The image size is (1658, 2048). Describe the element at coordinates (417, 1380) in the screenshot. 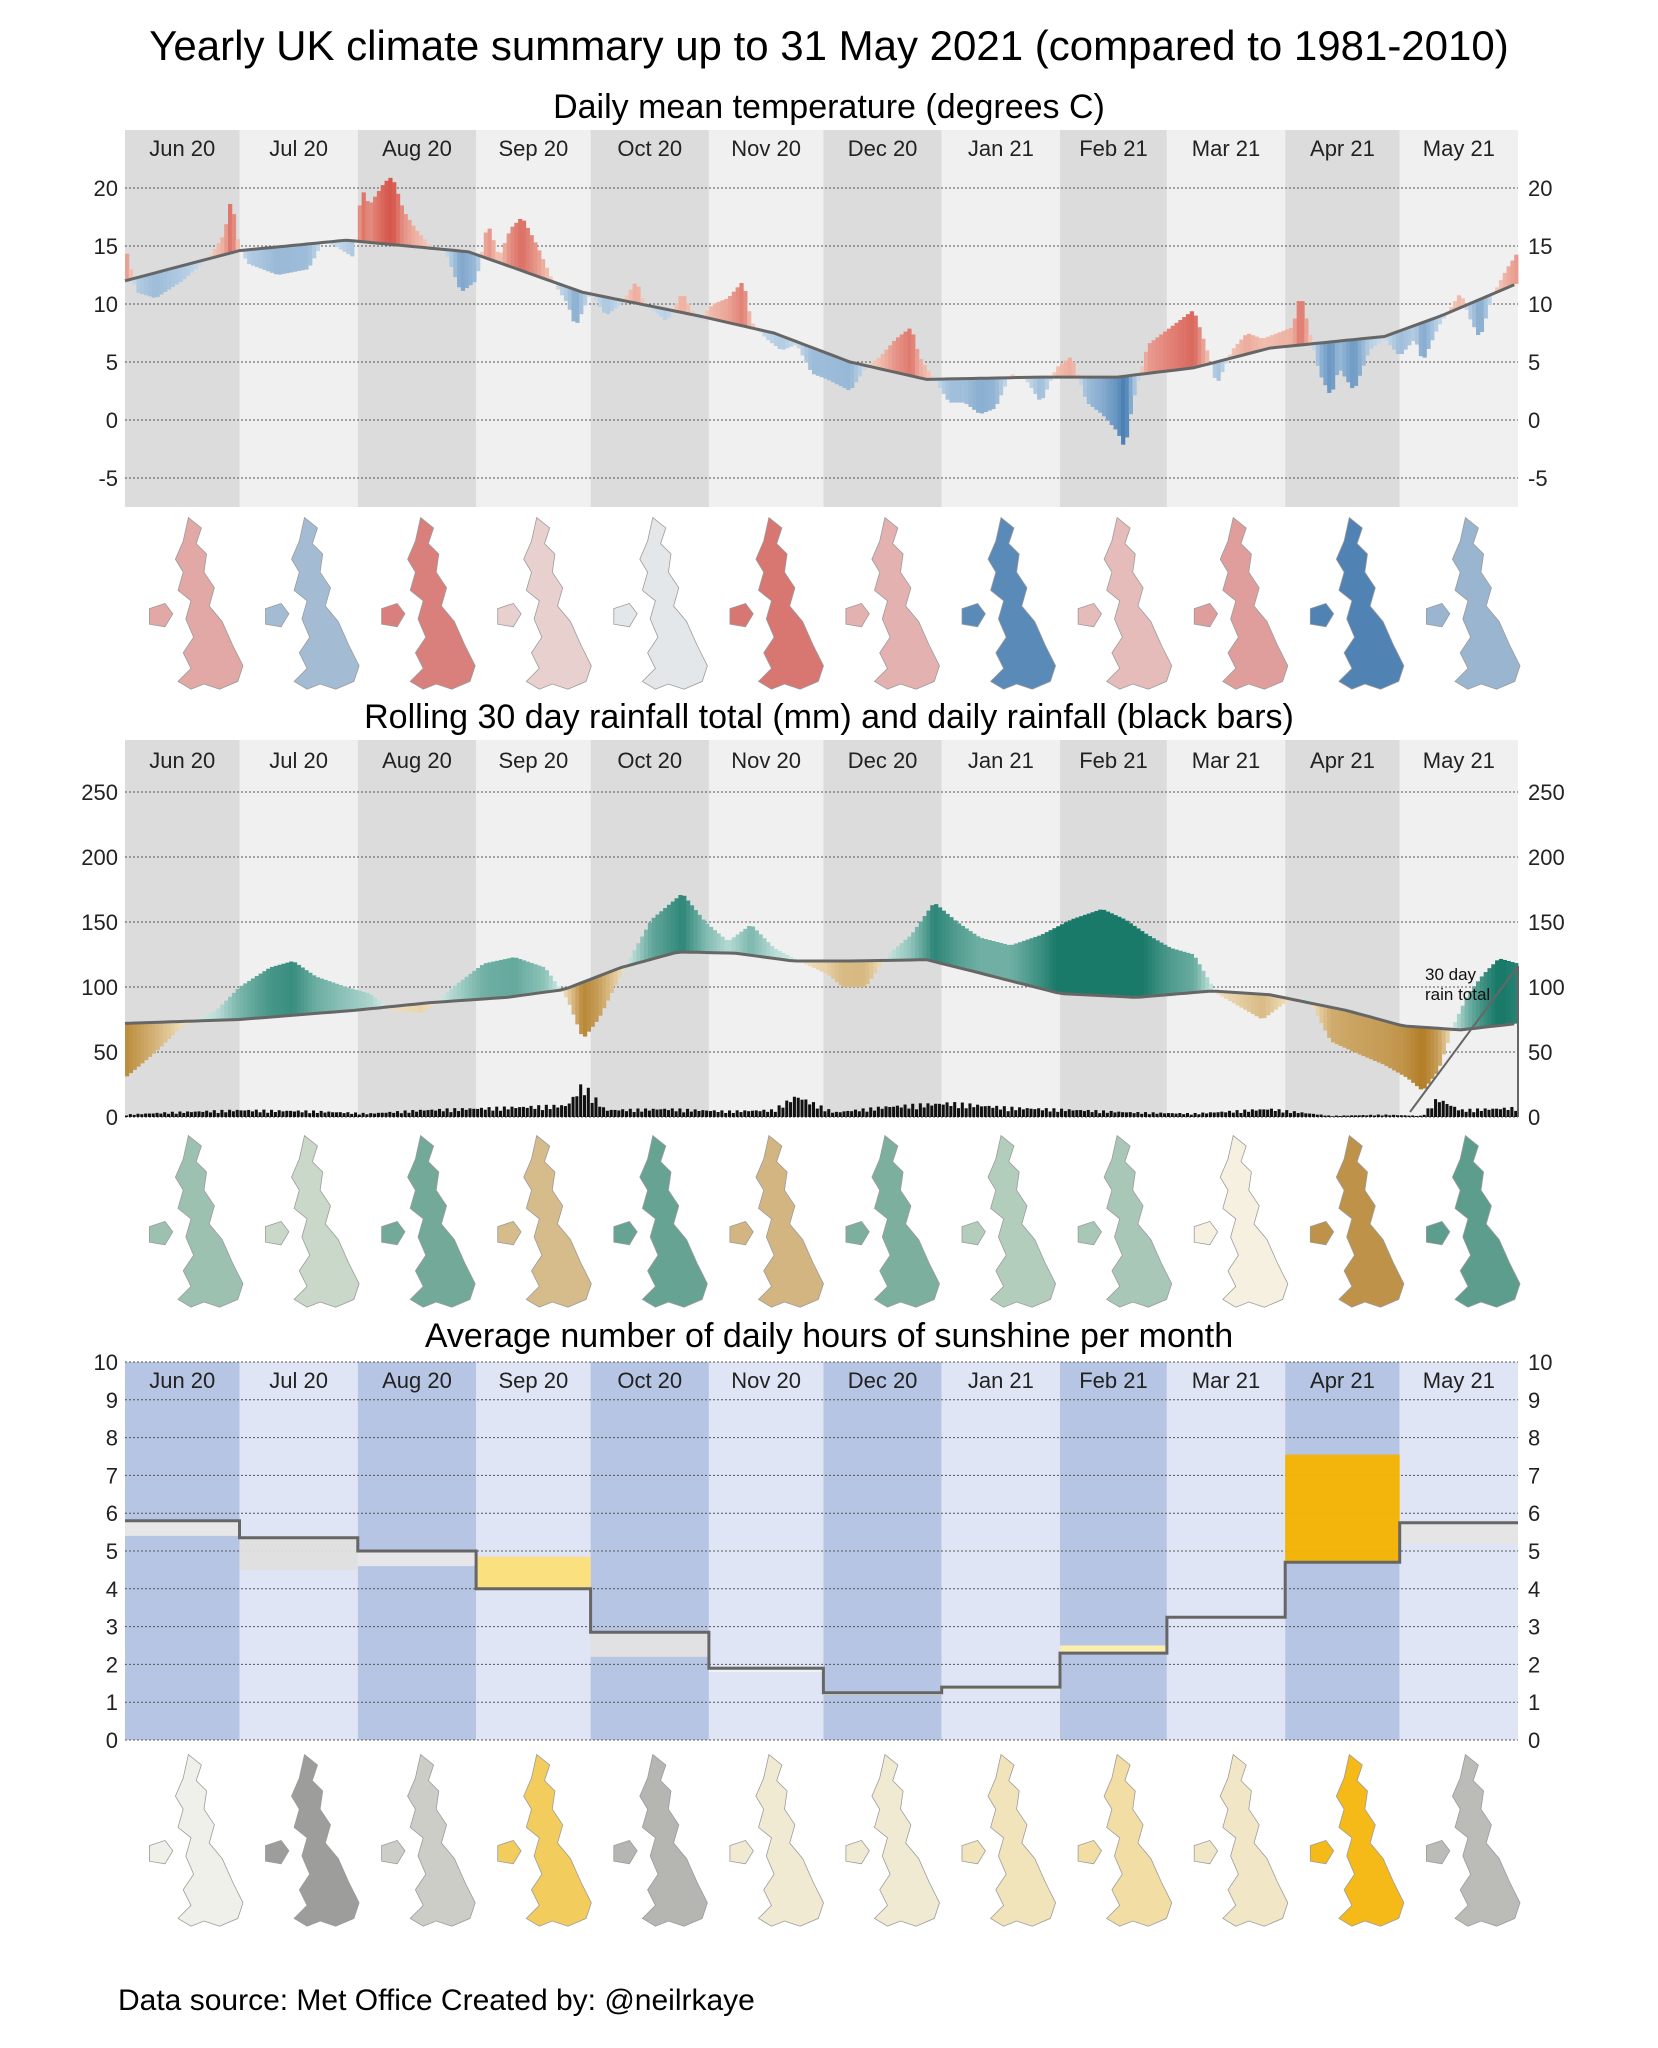

I see `month-label: Aug 20` at that location.